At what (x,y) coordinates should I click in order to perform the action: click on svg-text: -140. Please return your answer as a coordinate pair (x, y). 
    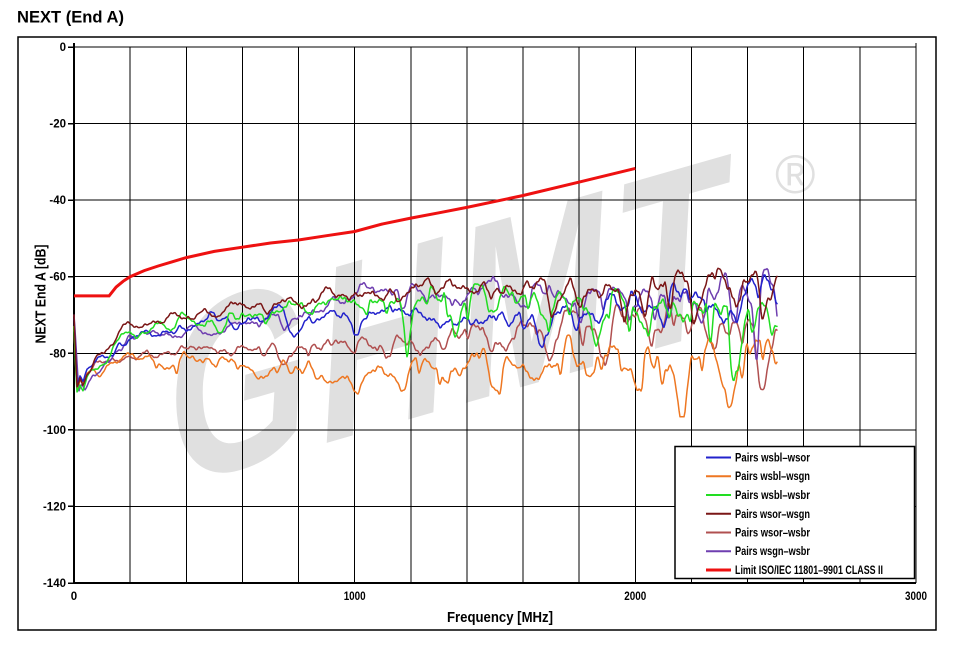
    Looking at the image, I should click on (54, 584).